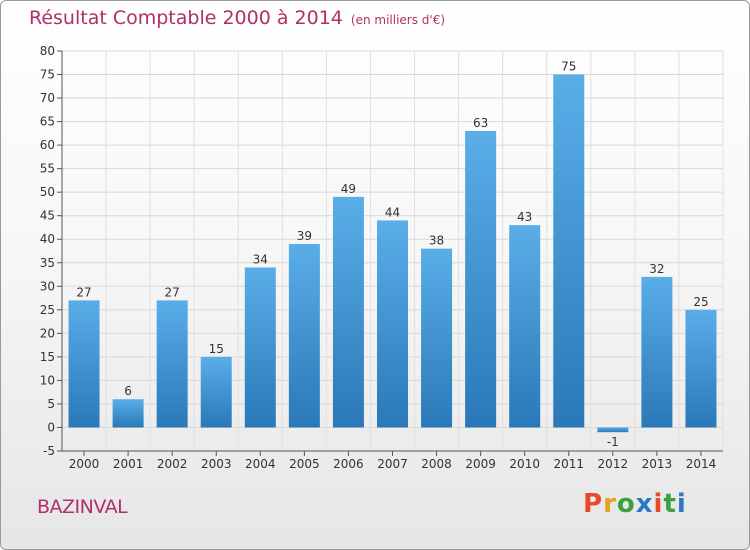  What do you see at coordinates (480, 123) in the screenshot?
I see `data-label-2009: 63` at bounding box center [480, 123].